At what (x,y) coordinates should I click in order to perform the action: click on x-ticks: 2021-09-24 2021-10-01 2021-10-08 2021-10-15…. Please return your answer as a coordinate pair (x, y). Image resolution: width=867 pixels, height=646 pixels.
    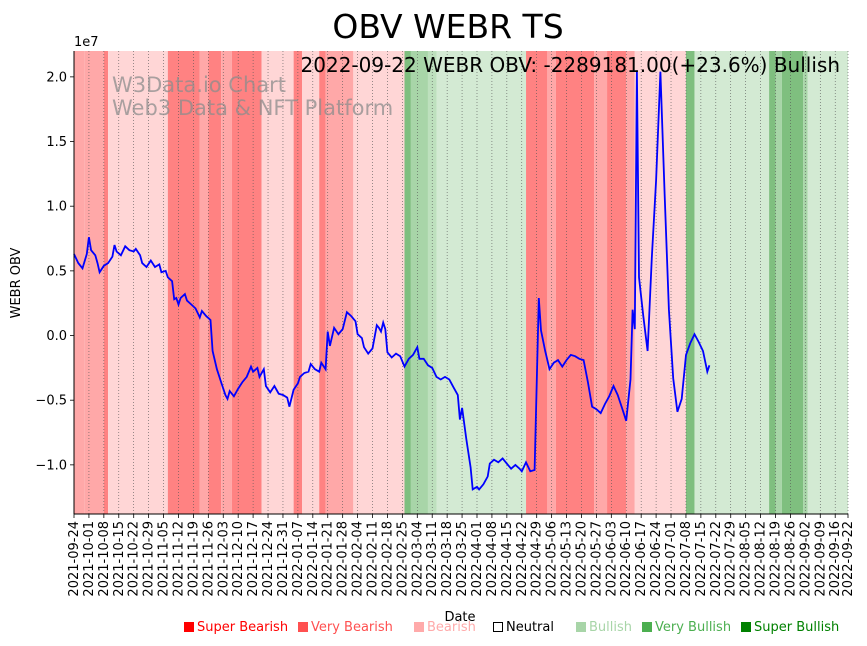
    Looking at the image, I should click on (461, 555).